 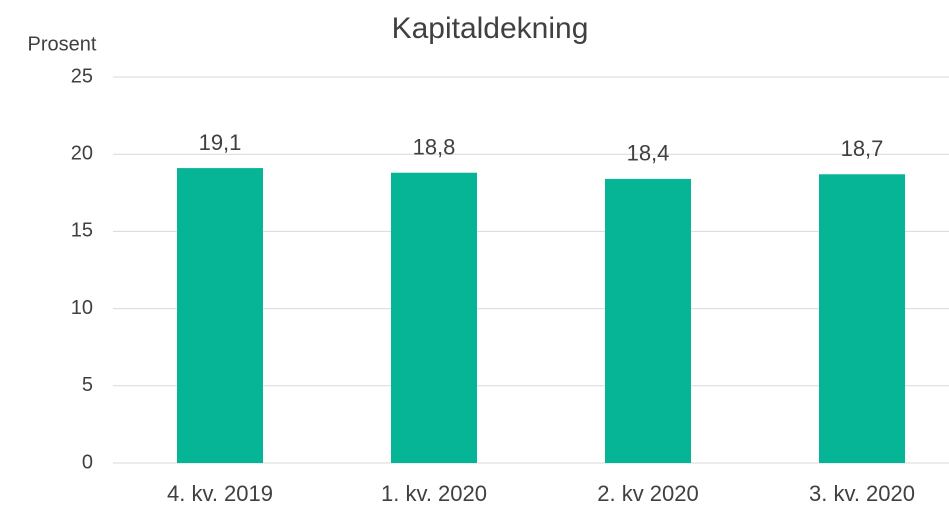 What do you see at coordinates (648, 153) in the screenshot?
I see `data-label: 18,4` at bounding box center [648, 153].